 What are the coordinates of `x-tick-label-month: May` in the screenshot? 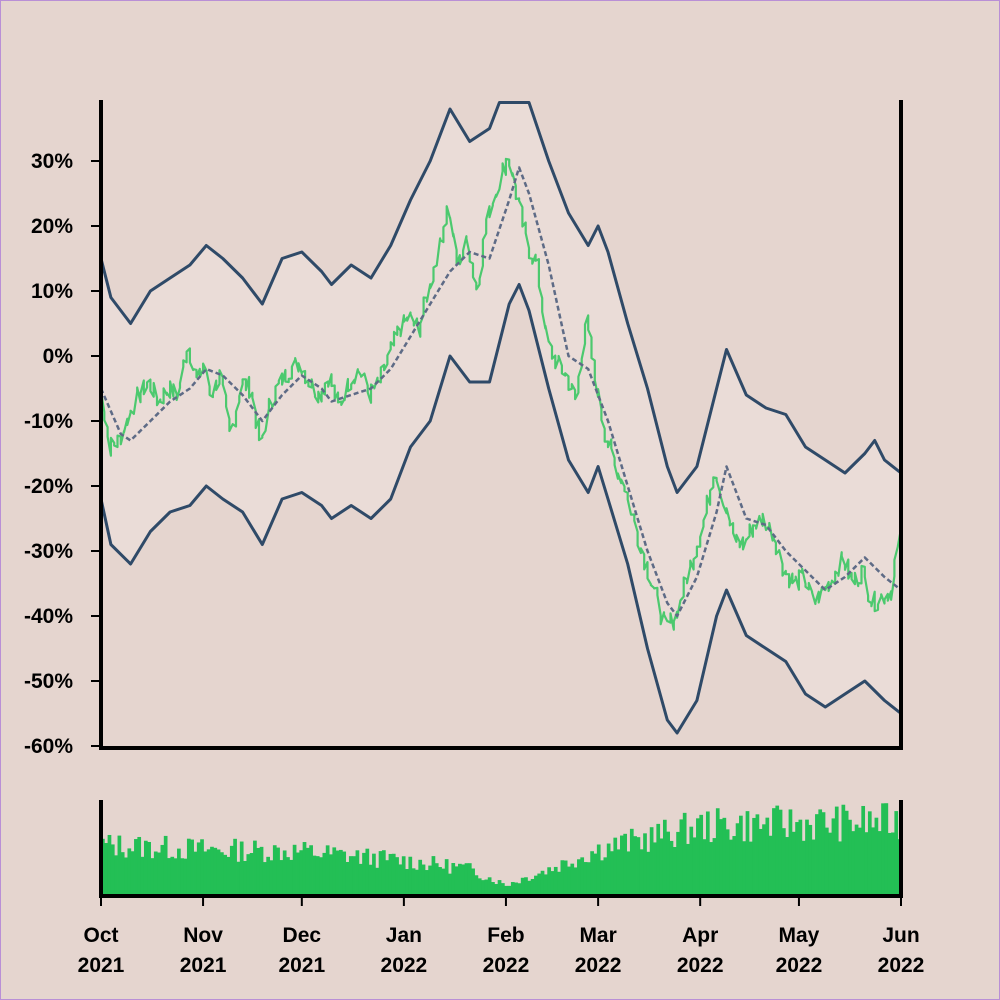 It's located at (799, 935).